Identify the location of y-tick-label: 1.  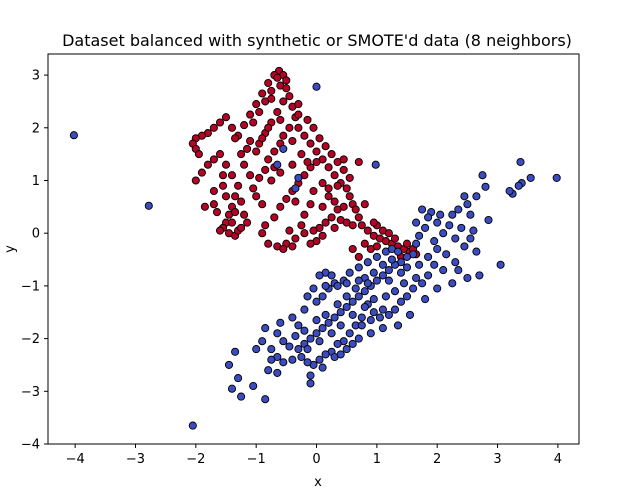
(36, 181).